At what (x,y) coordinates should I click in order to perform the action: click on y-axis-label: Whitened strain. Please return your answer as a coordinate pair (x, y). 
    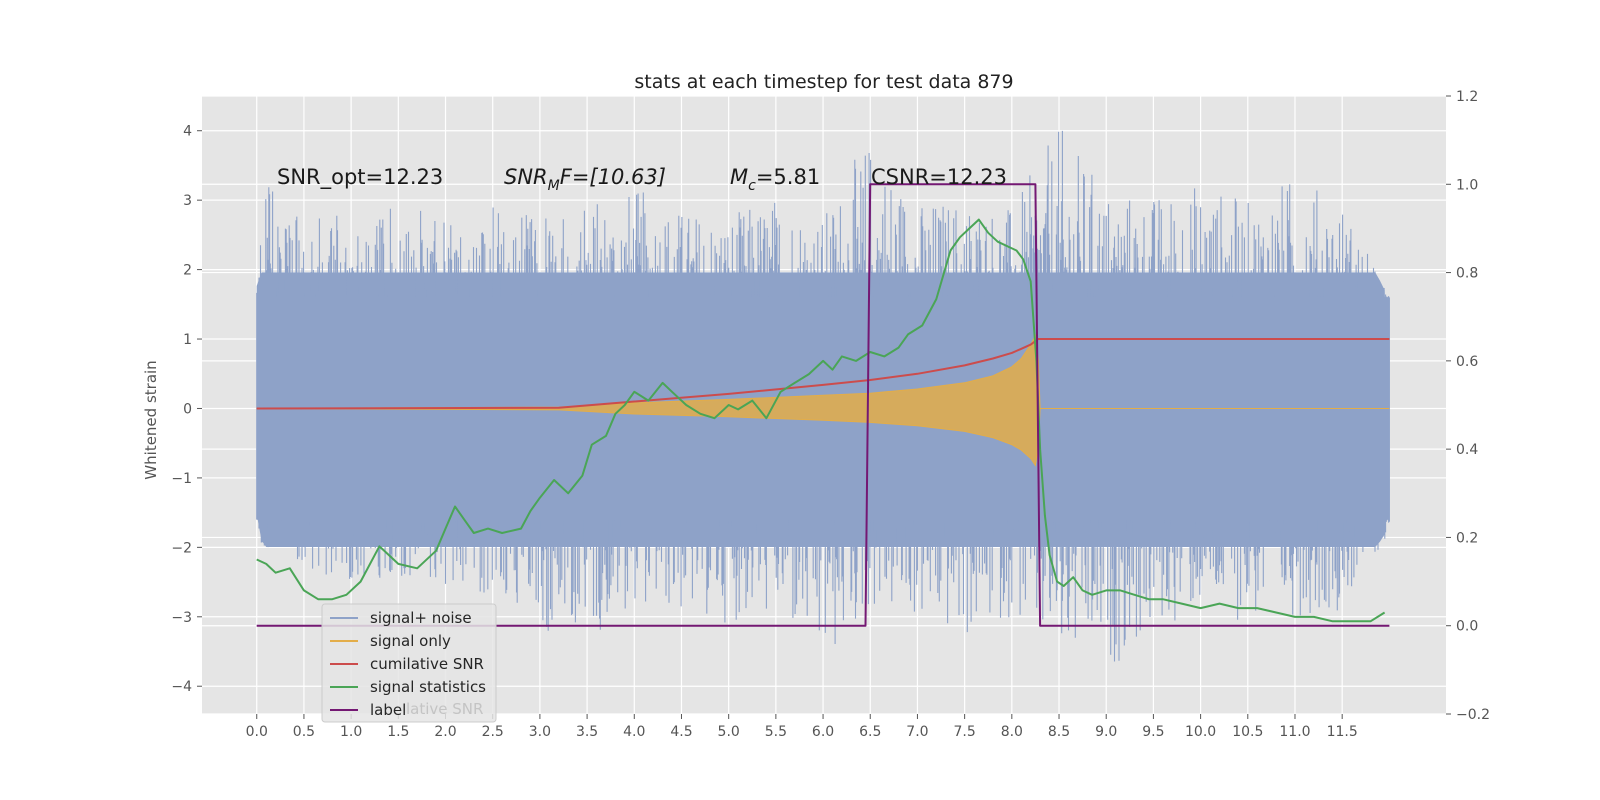
    Looking at the image, I should click on (151, 419).